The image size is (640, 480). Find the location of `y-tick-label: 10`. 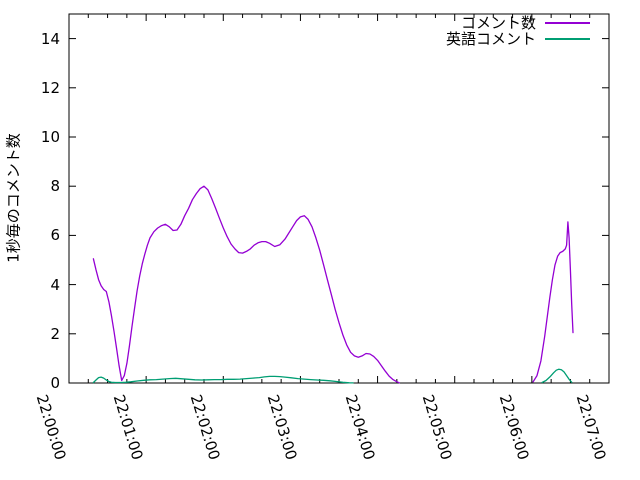

y-tick-label: 10 is located at coordinates (50, 137).